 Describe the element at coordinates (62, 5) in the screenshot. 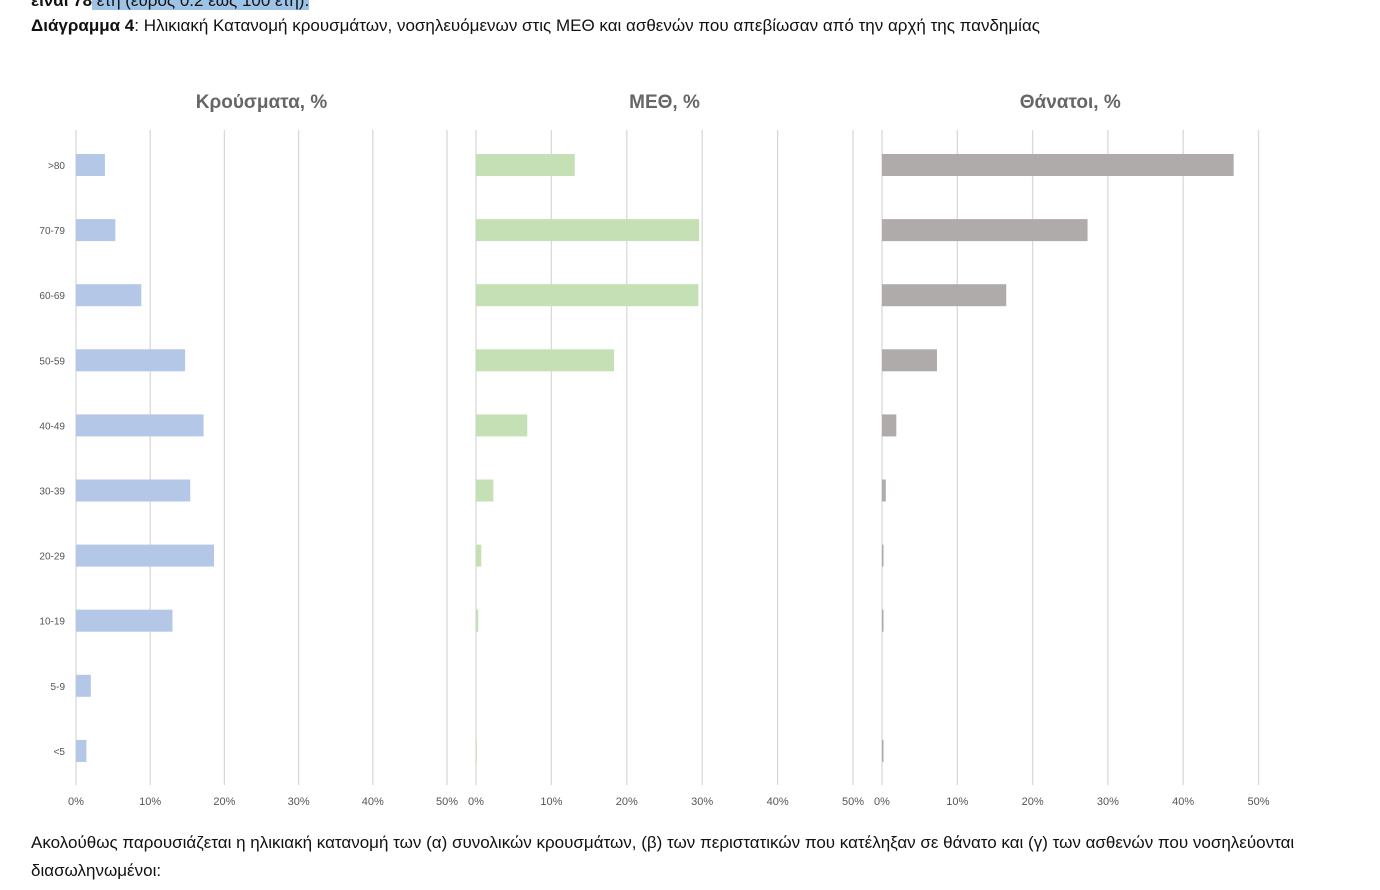

I see `median-age: είναι 78` at that location.